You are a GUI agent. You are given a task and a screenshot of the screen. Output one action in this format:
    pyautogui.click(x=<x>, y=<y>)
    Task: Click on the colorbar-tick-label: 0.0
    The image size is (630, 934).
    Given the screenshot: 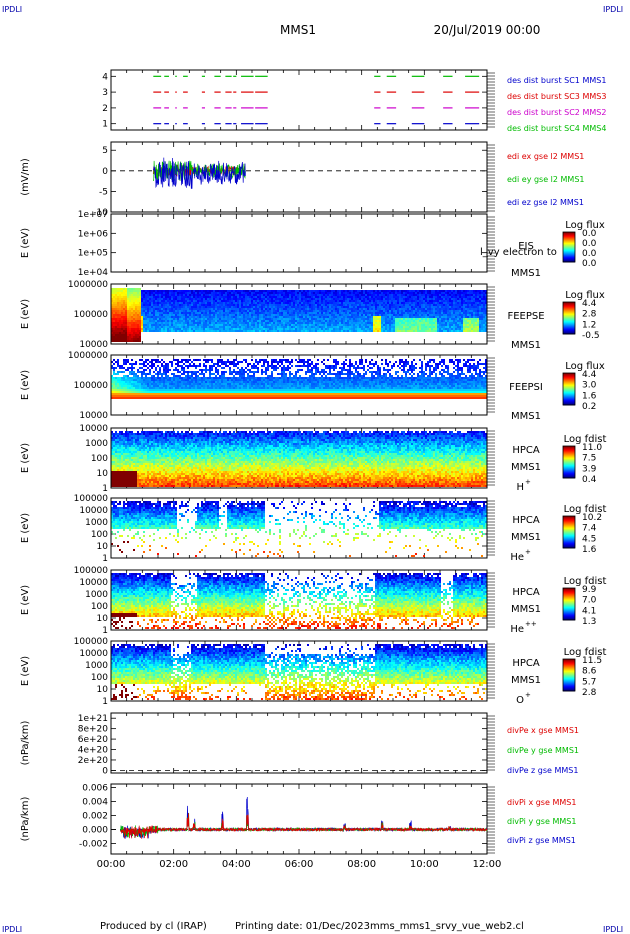 What is the action you would take?
    pyautogui.click(x=589, y=264)
    